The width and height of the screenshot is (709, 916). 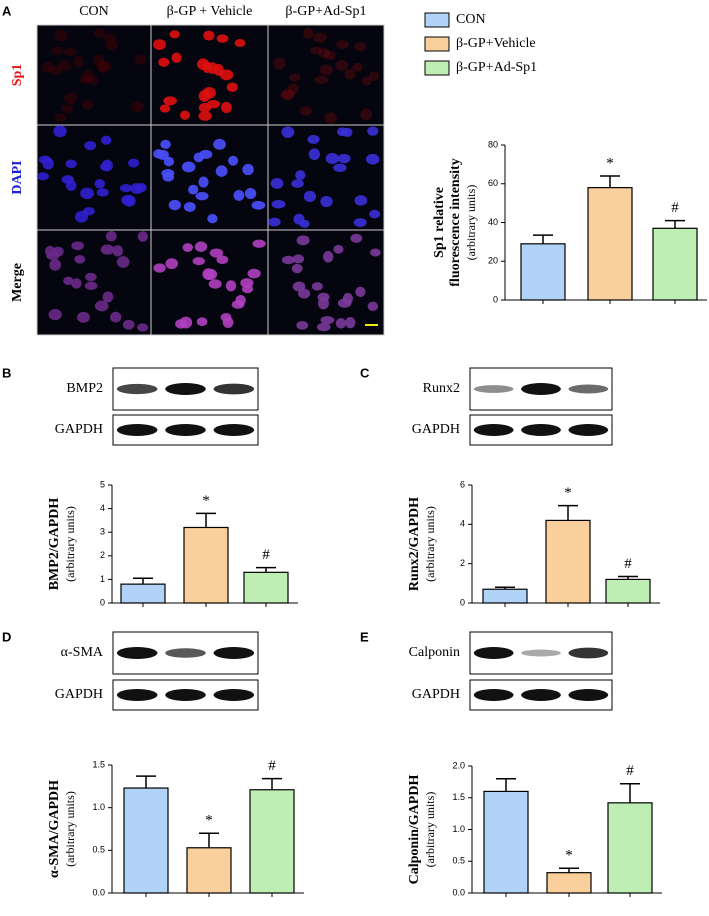 I want to click on y-tick-label: 3, so click(x=102, y=532).